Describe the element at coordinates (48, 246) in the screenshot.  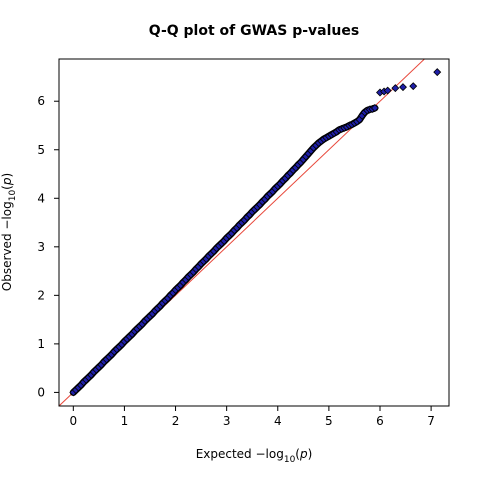
I see `y-axis-ticks: 0 1 2 3 4 5 6` at that location.